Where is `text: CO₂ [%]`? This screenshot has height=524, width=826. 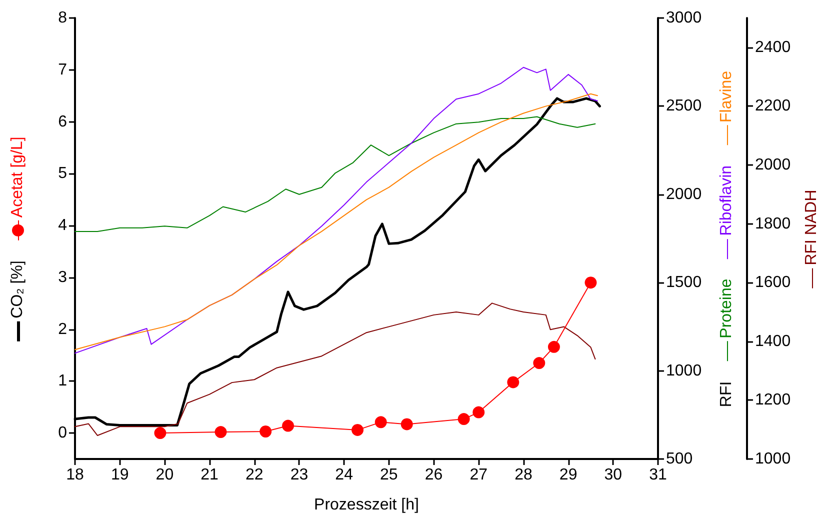 text: CO₂ [%] is located at coordinates (18, 289).